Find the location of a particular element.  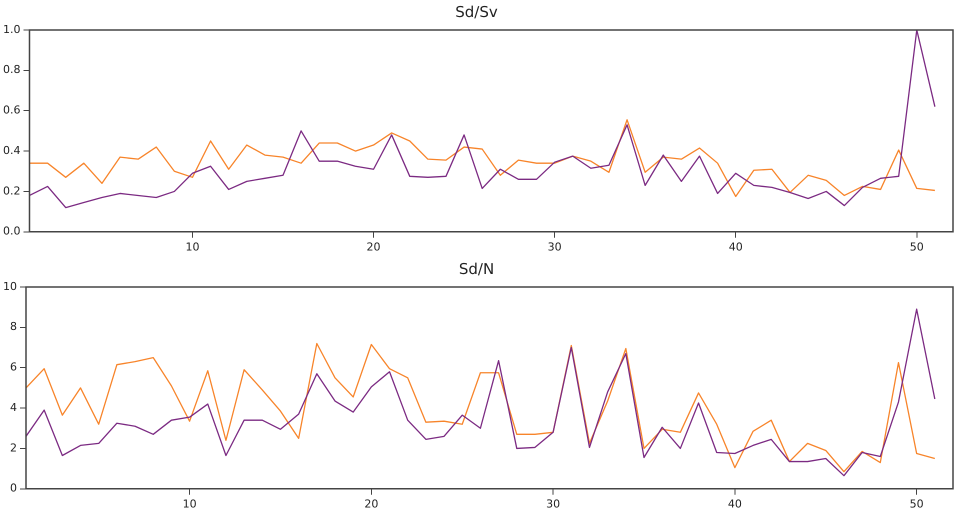

y-tick-label: 1.0 is located at coordinates (11, 29).